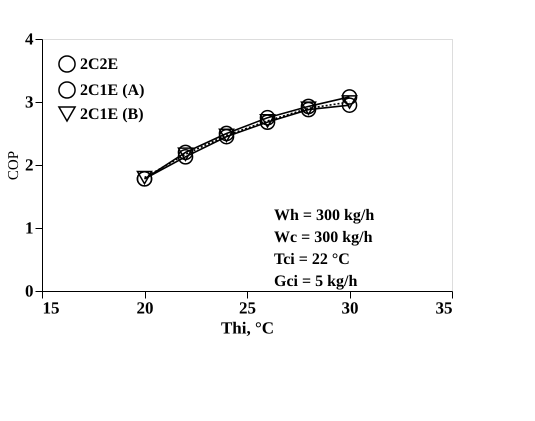  I want to click on legend-label: 2C2E, so click(99, 64).